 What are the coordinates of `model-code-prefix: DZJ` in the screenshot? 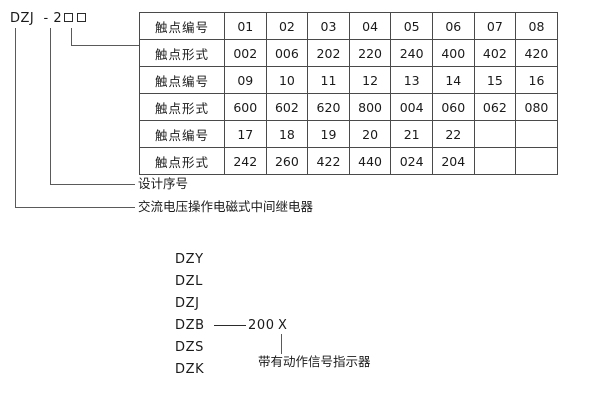 It's located at (22, 18).